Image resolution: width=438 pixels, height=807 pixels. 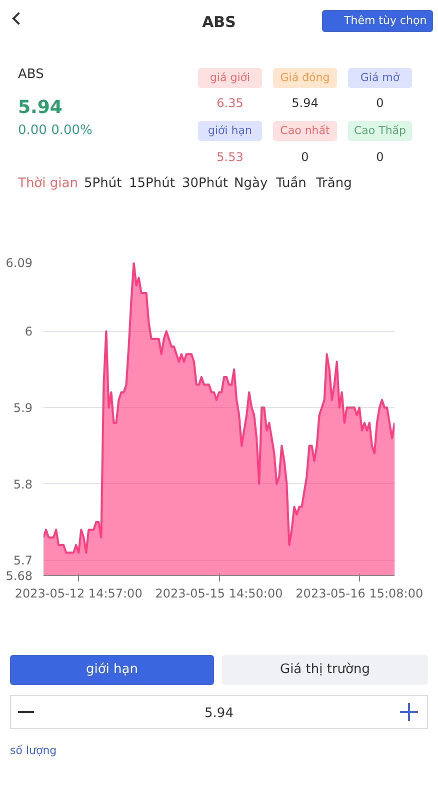 What do you see at coordinates (305, 78) in the screenshot?
I see `text: Giá đóng` at bounding box center [305, 78].